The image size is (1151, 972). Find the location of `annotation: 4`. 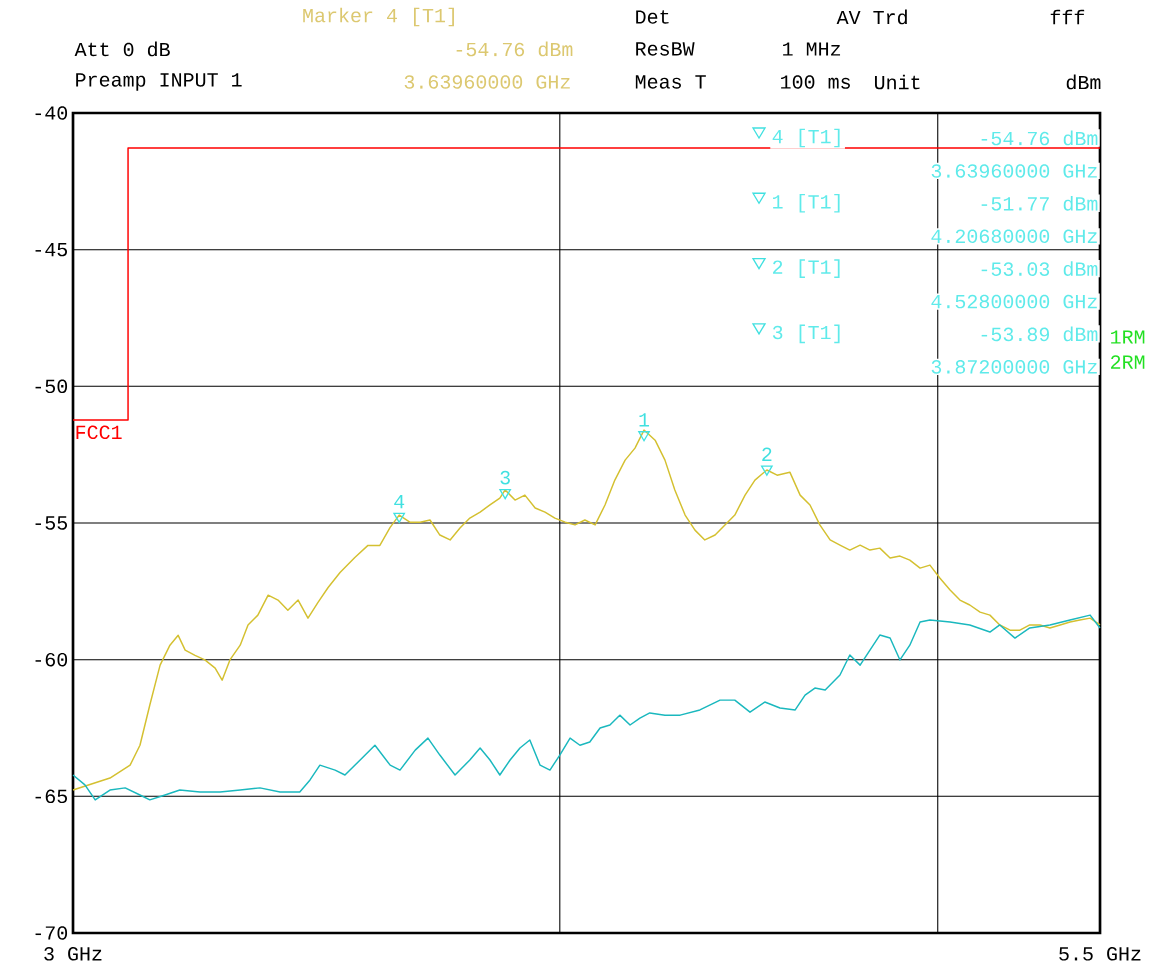

annotation: 4 is located at coordinates (399, 502).